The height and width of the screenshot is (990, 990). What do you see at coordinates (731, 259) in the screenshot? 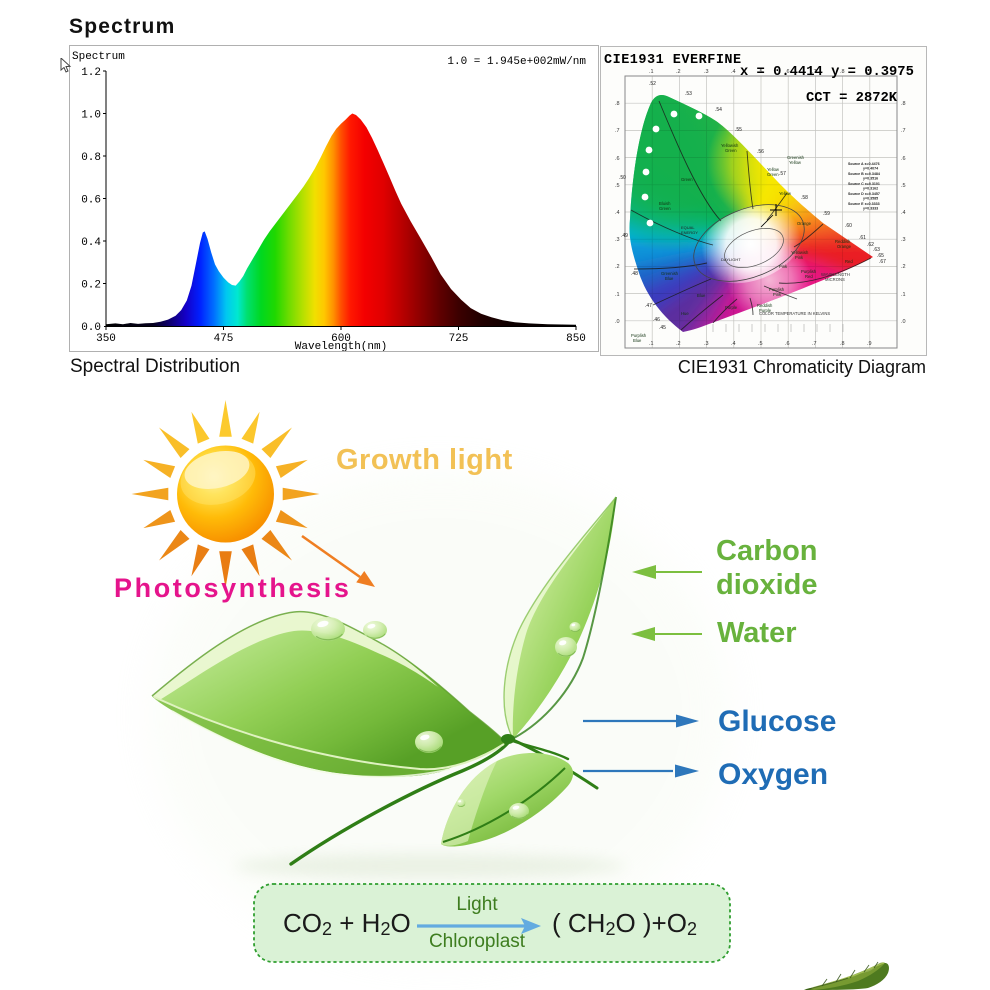
I see `svg-text: DAYLIGHT` at bounding box center [731, 259].